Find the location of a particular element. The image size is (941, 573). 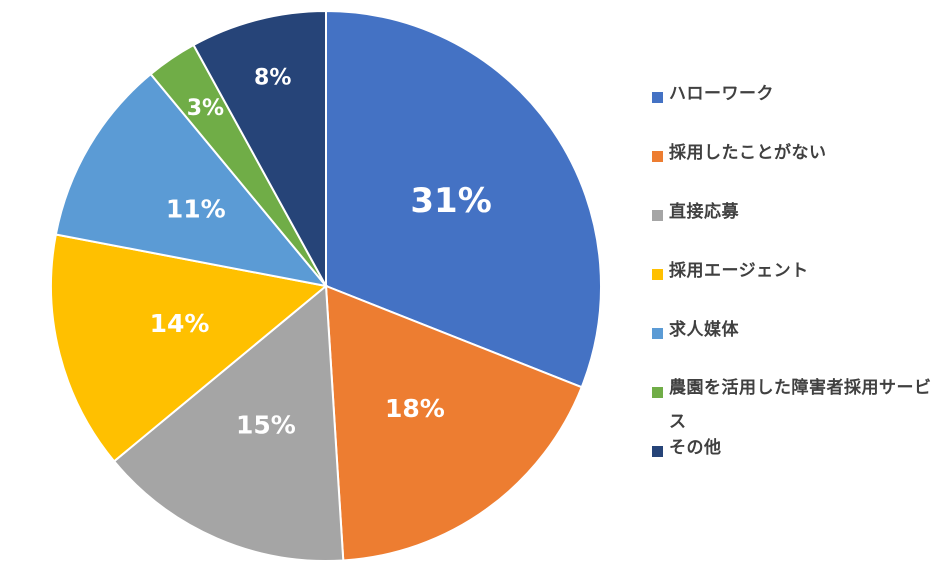

legend-label: ハローワーク is located at coordinates (721, 94).